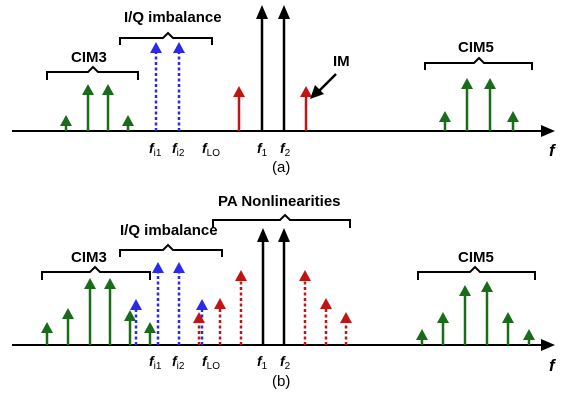 The image size is (571, 404). Describe the element at coordinates (281, 220) in the screenshot. I see `pa-brace-b` at that location.